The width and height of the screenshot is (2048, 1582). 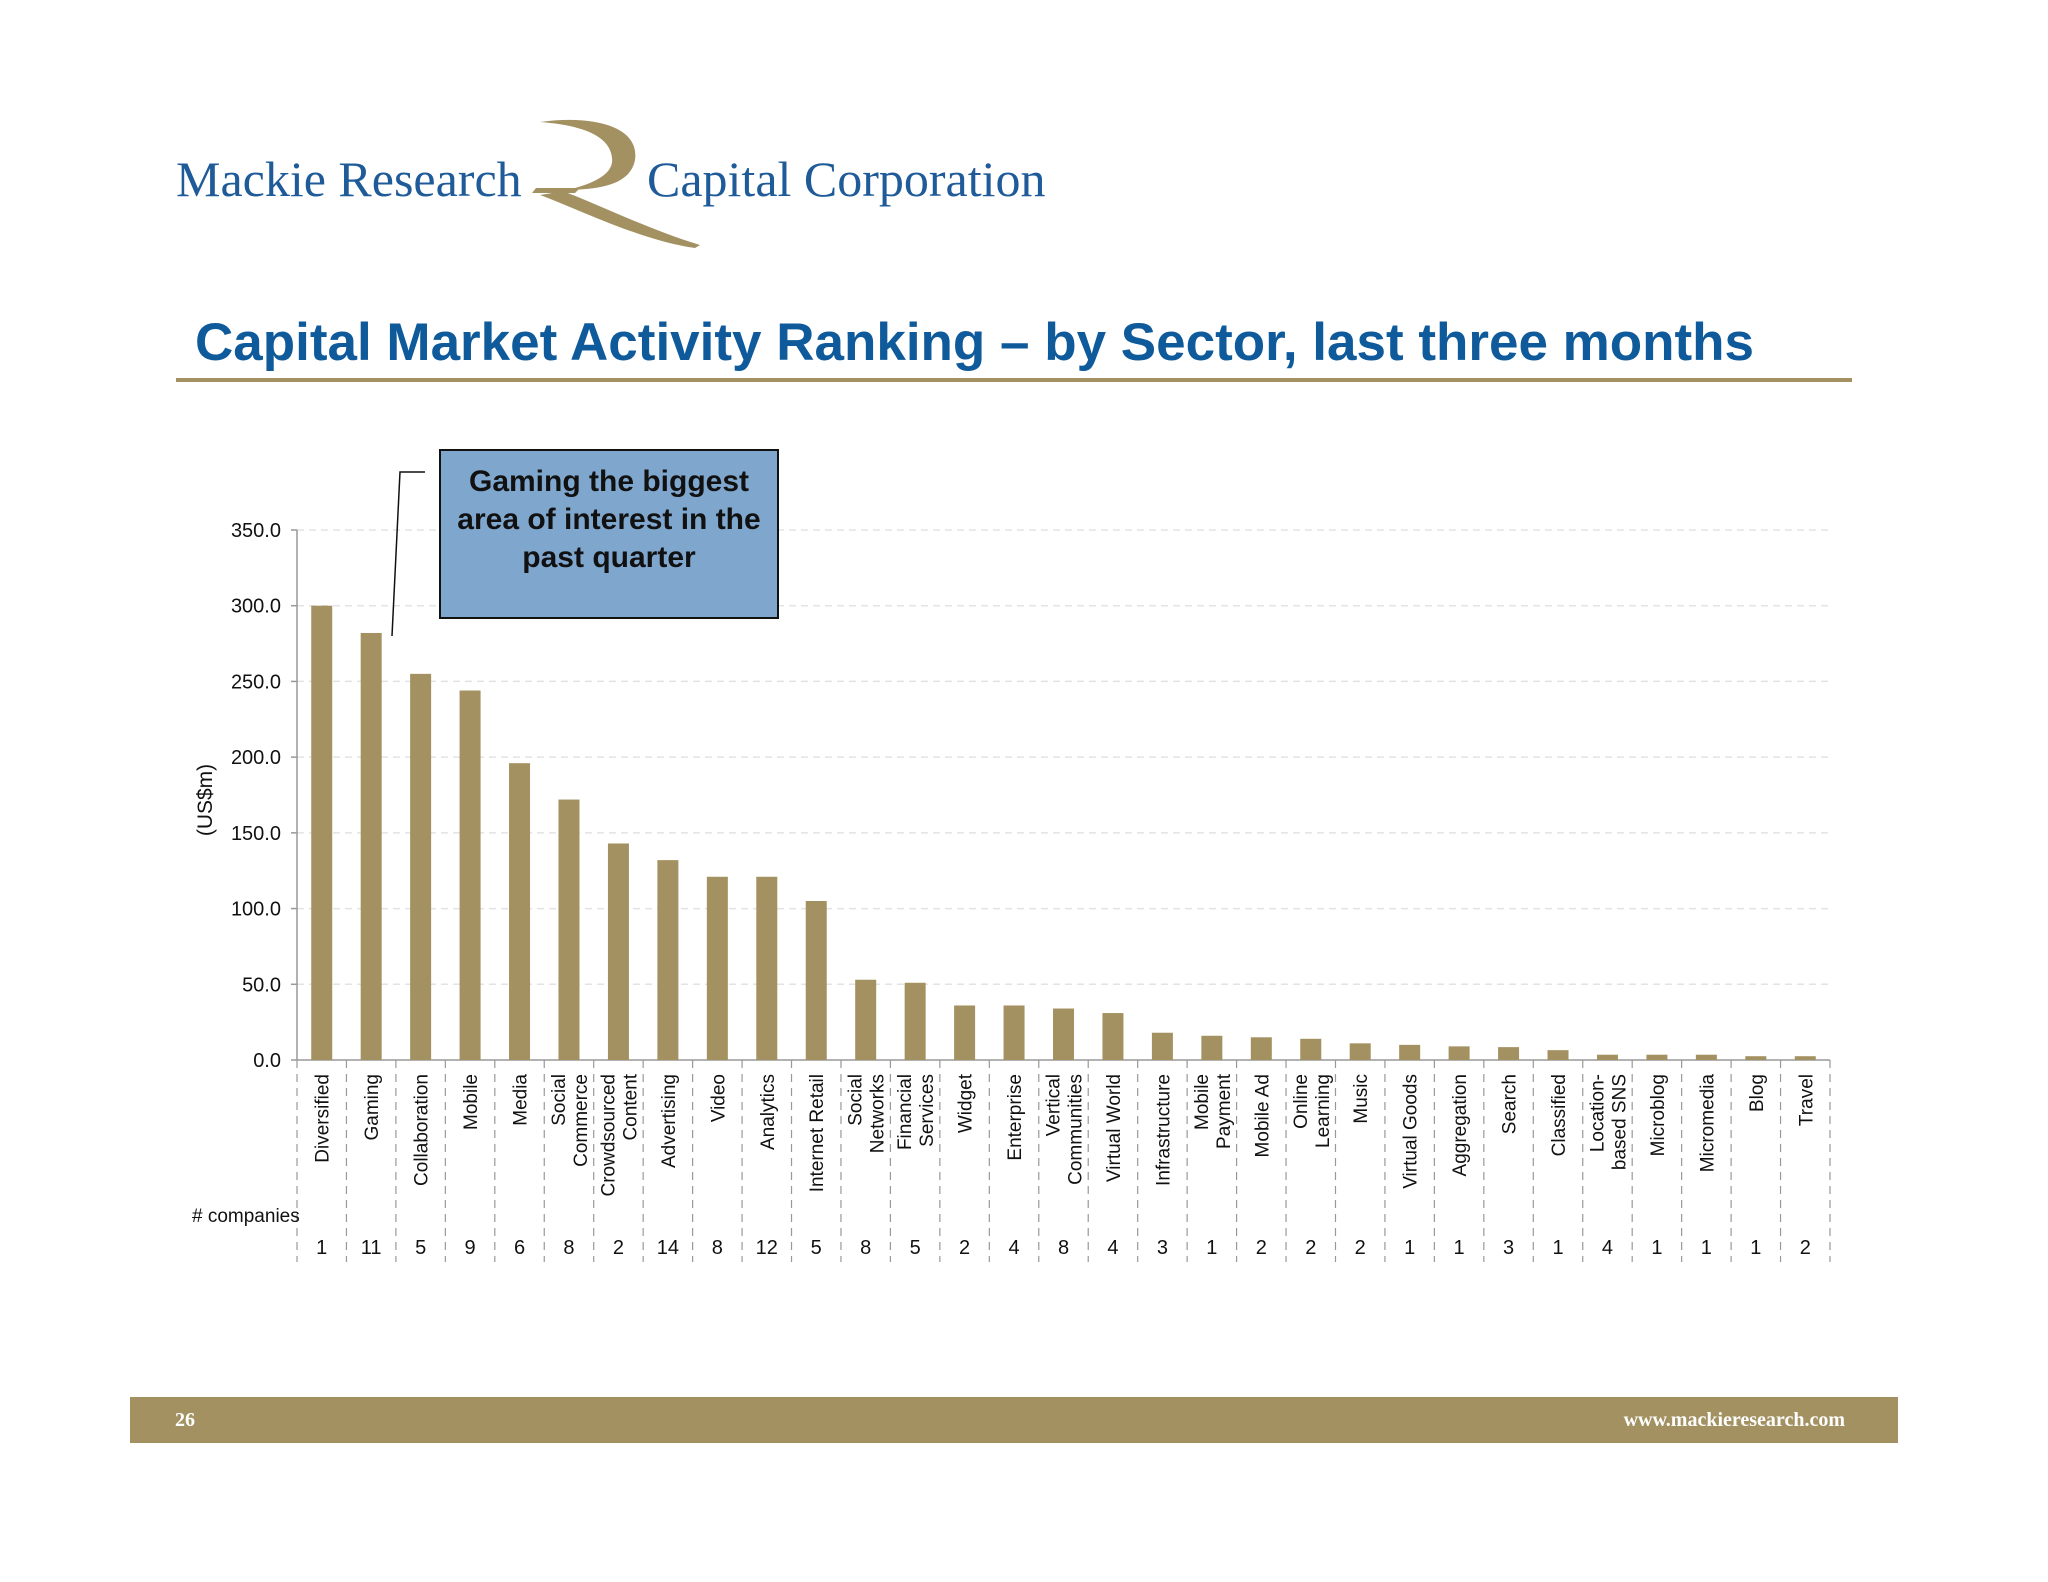 I want to click on x-tick-label: Aggregation, so click(x=1460, y=1125).